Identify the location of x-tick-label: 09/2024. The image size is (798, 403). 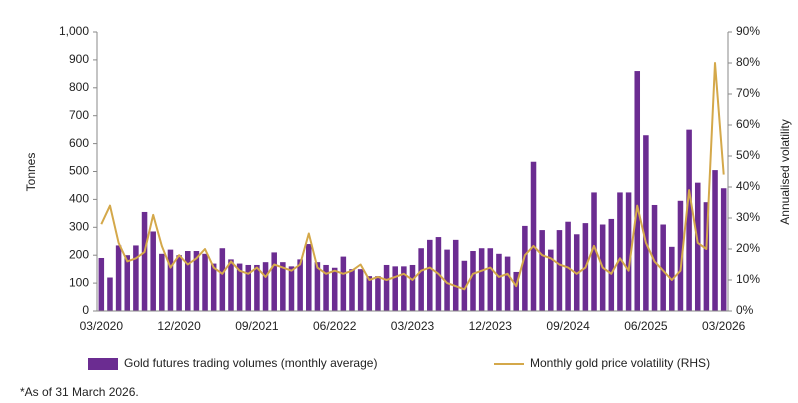
(568, 326).